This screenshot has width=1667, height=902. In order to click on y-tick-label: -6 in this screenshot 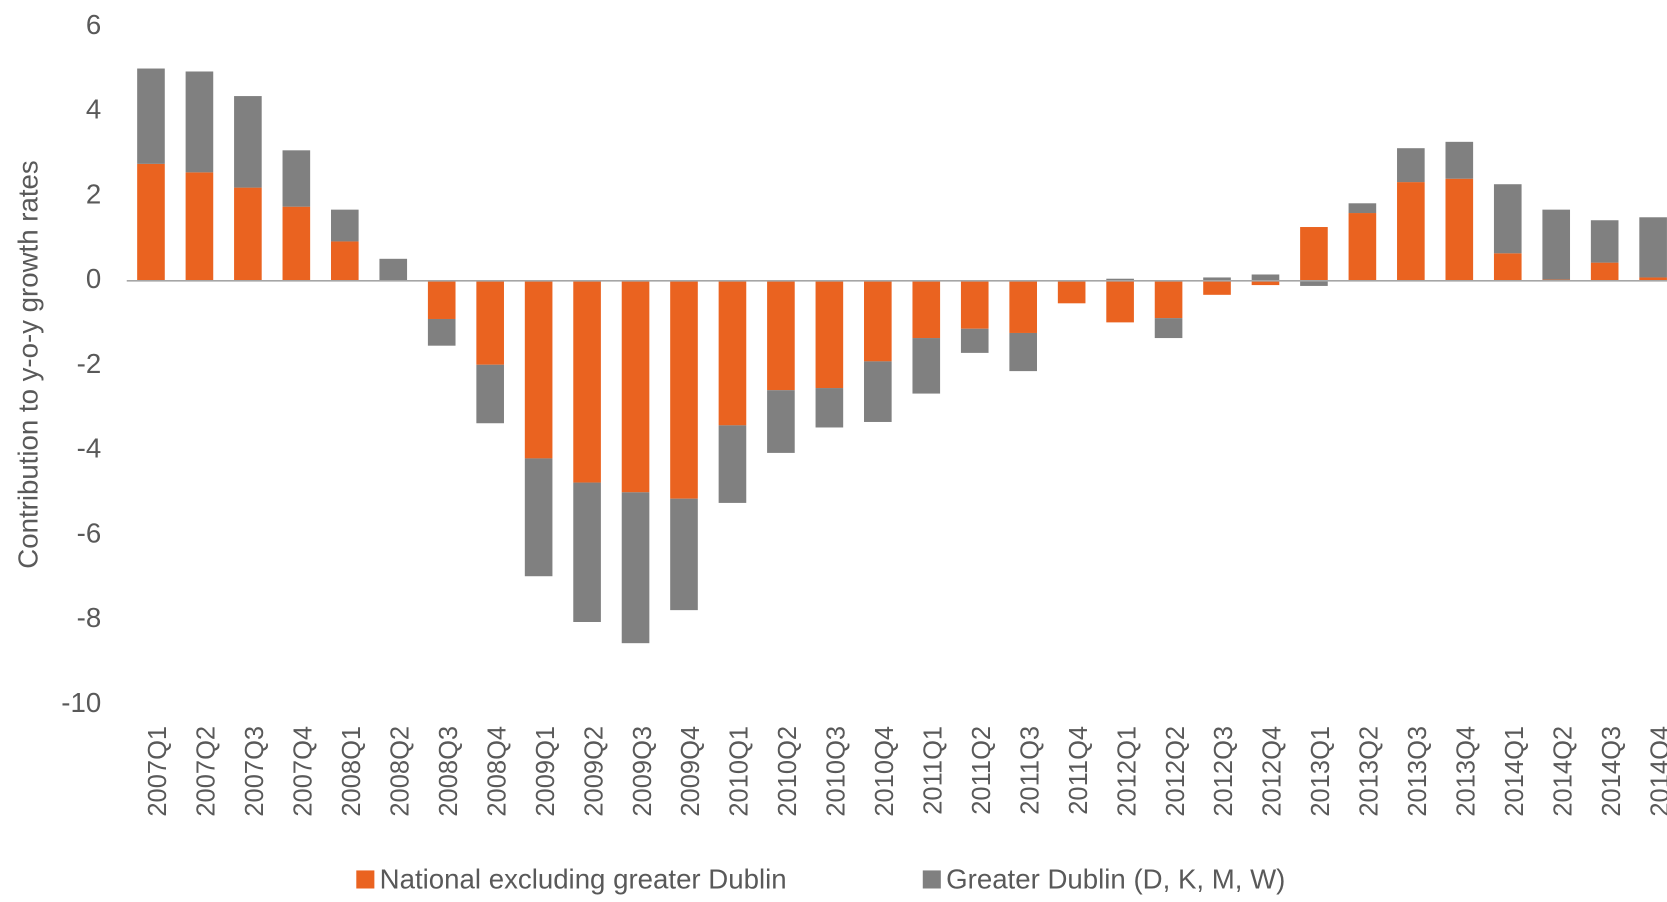, I will do `click(89, 532)`.